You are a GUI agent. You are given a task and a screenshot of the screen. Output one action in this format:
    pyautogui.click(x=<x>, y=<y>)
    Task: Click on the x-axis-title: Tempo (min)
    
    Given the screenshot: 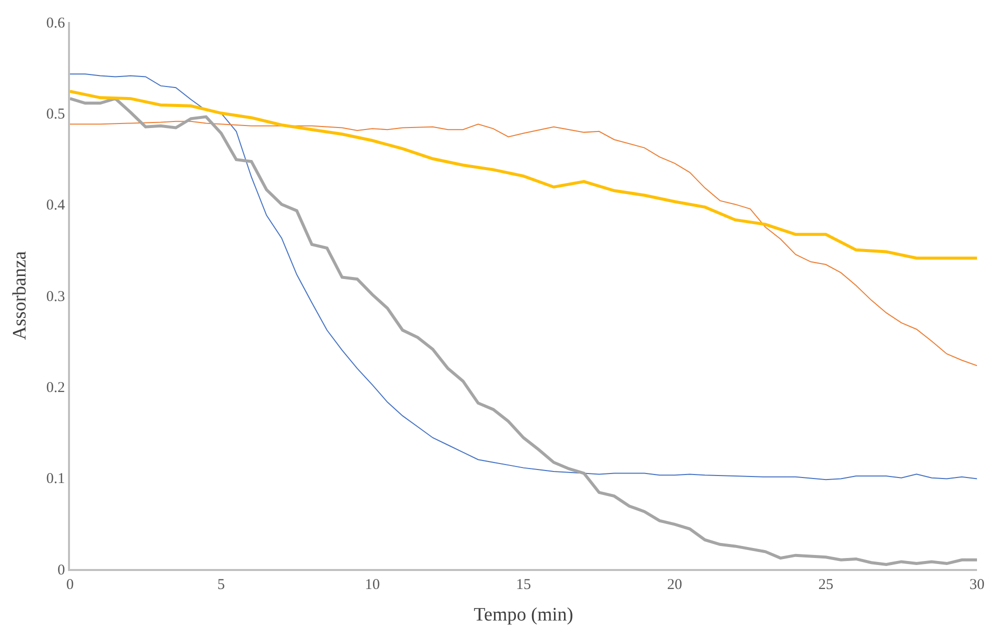 What is the action you would take?
    pyautogui.click(x=524, y=615)
    